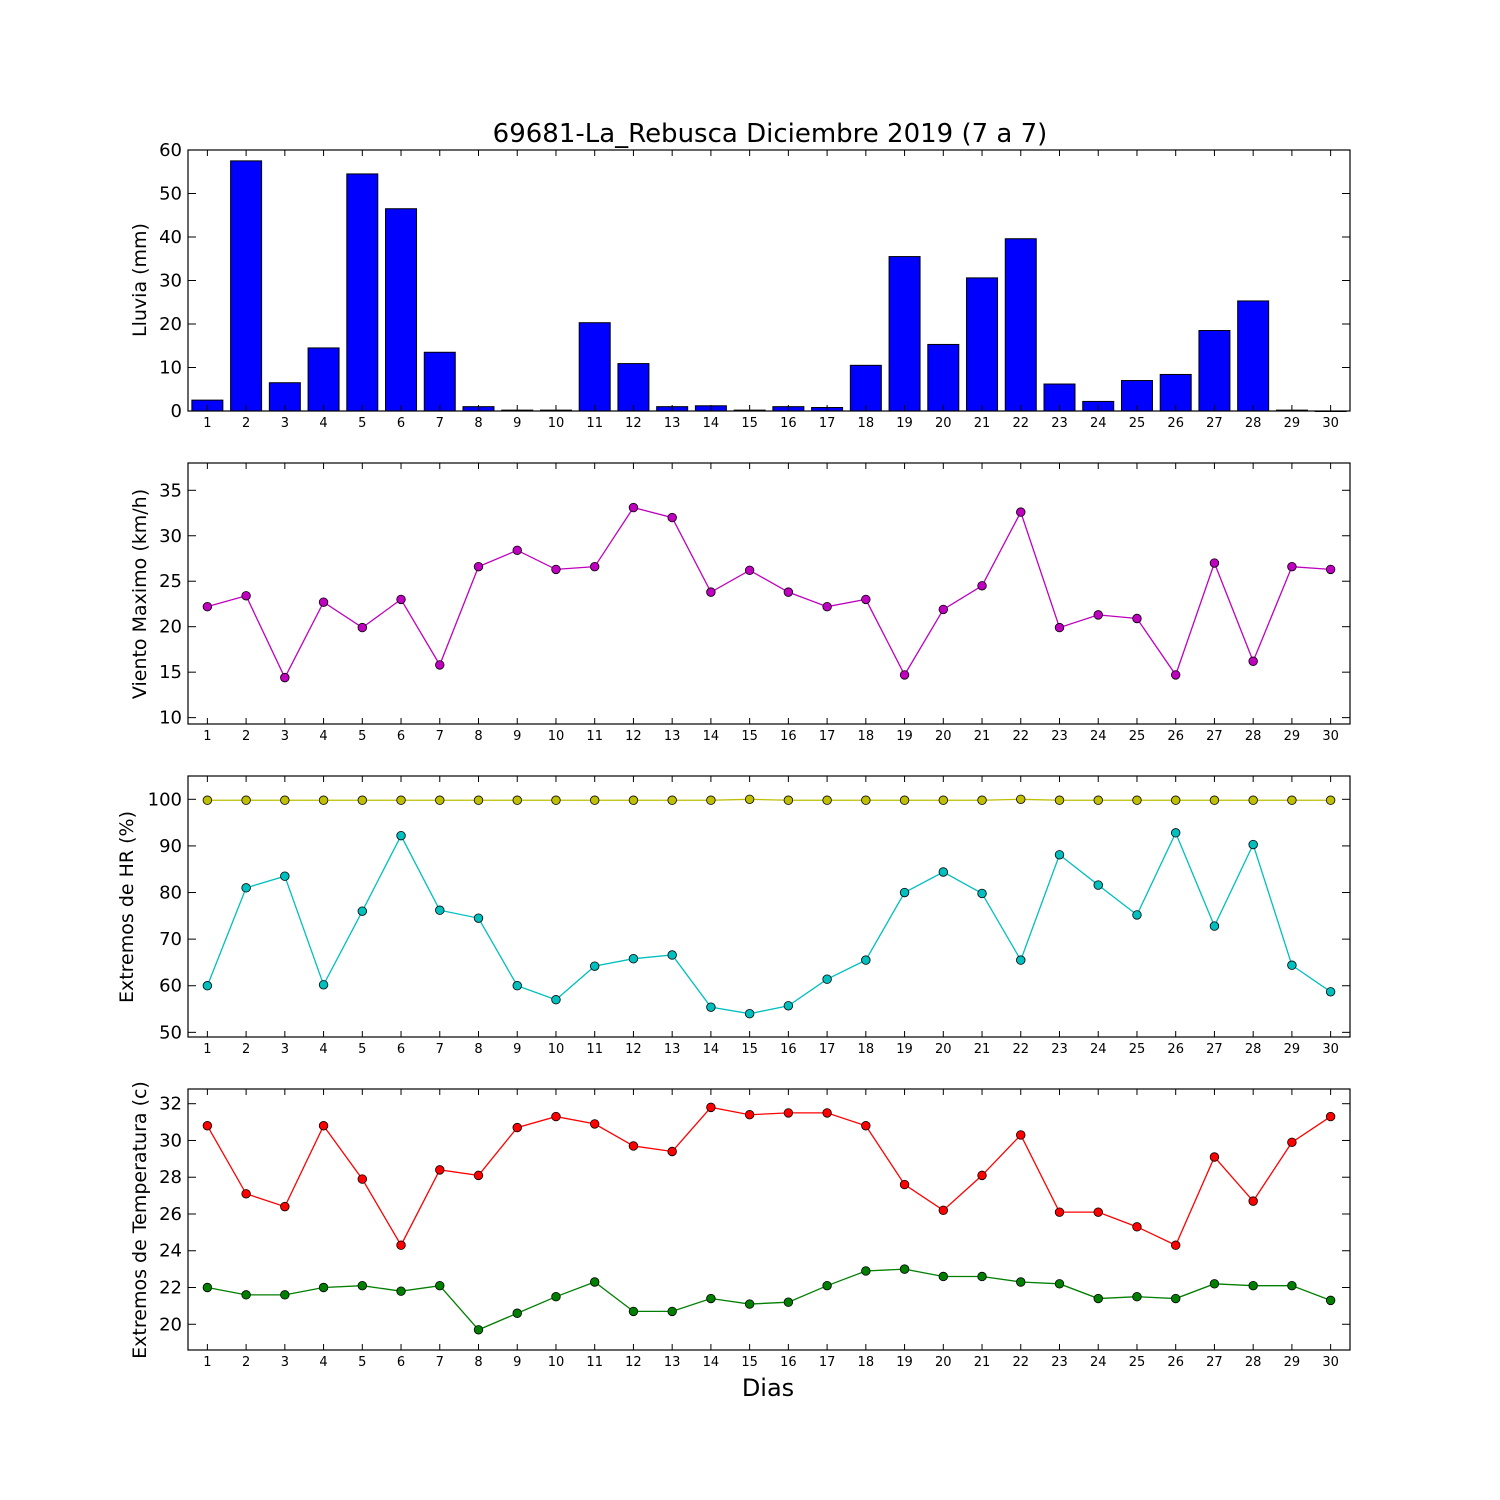 The image size is (1500, 1500). Describe the element at coordinates (478, 1049) in the screenshot. I see `humidity-xtick-label: 8` at that location.